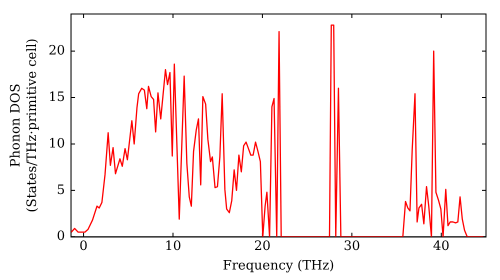  What do you see at coordinates (57, 97) in the screenshot?
I see `y-tick-label: 15` at bounding box center [57, 97].